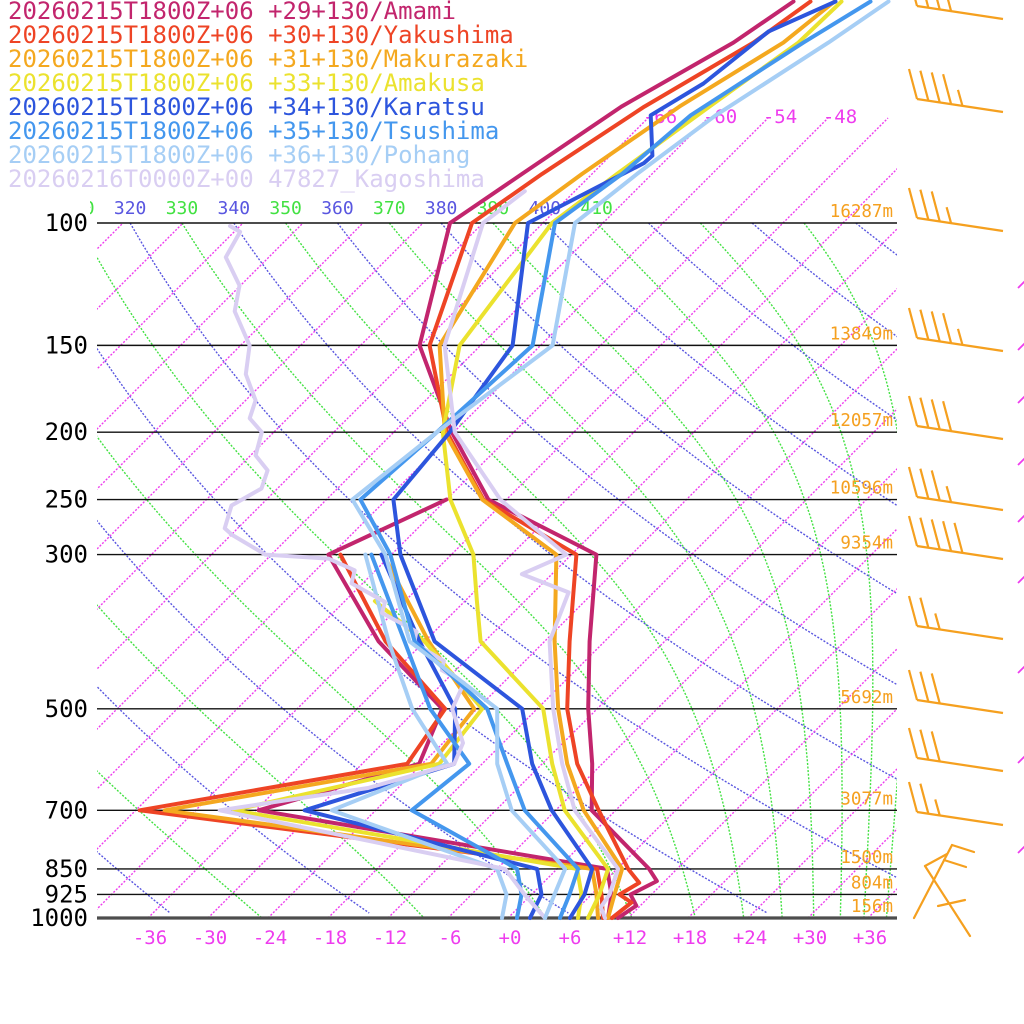 This screenshot has width=1024, height=1024. I want to click on theta-label-330: 330, so click(182, 208).